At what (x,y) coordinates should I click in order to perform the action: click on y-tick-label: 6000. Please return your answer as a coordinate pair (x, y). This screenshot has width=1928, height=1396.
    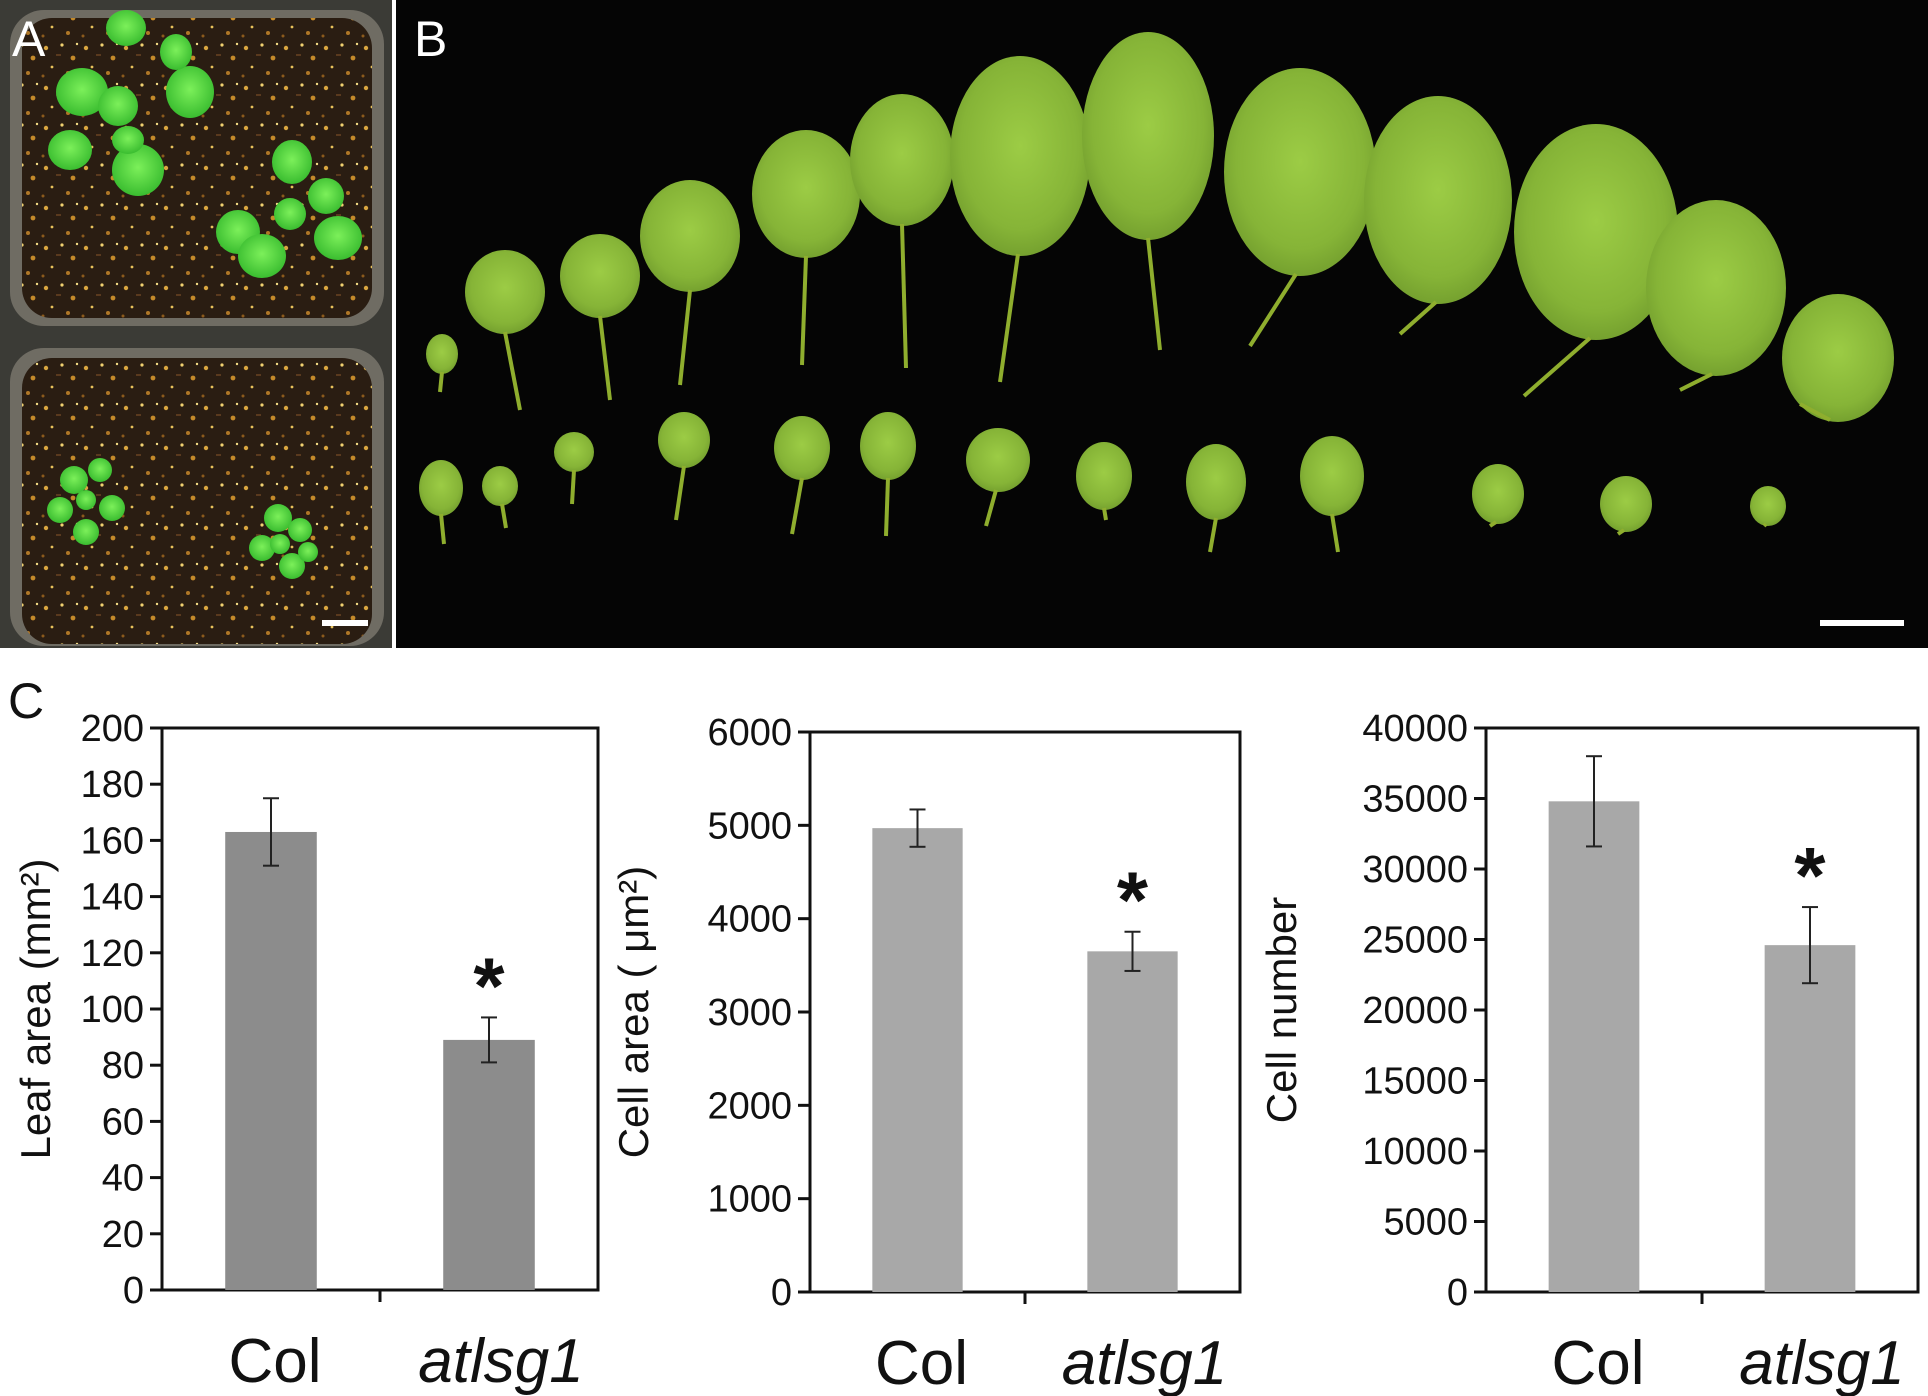
    Looking at the image, I should click on (749, 733).